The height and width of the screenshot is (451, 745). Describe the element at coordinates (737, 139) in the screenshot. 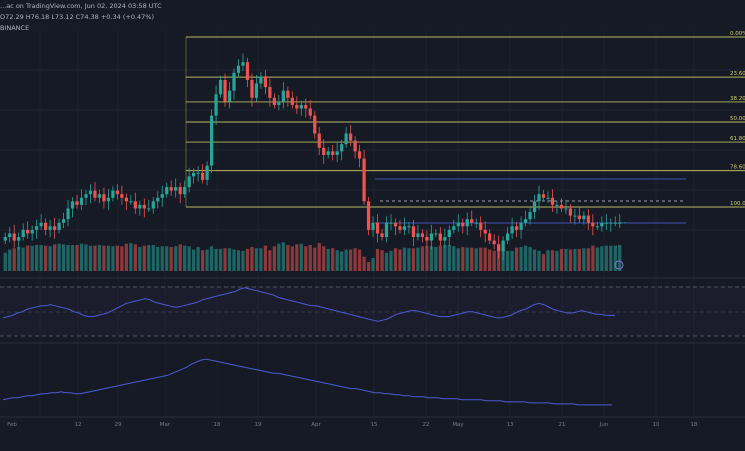

I see `fib-level-label-4: 61.80%` at that location.